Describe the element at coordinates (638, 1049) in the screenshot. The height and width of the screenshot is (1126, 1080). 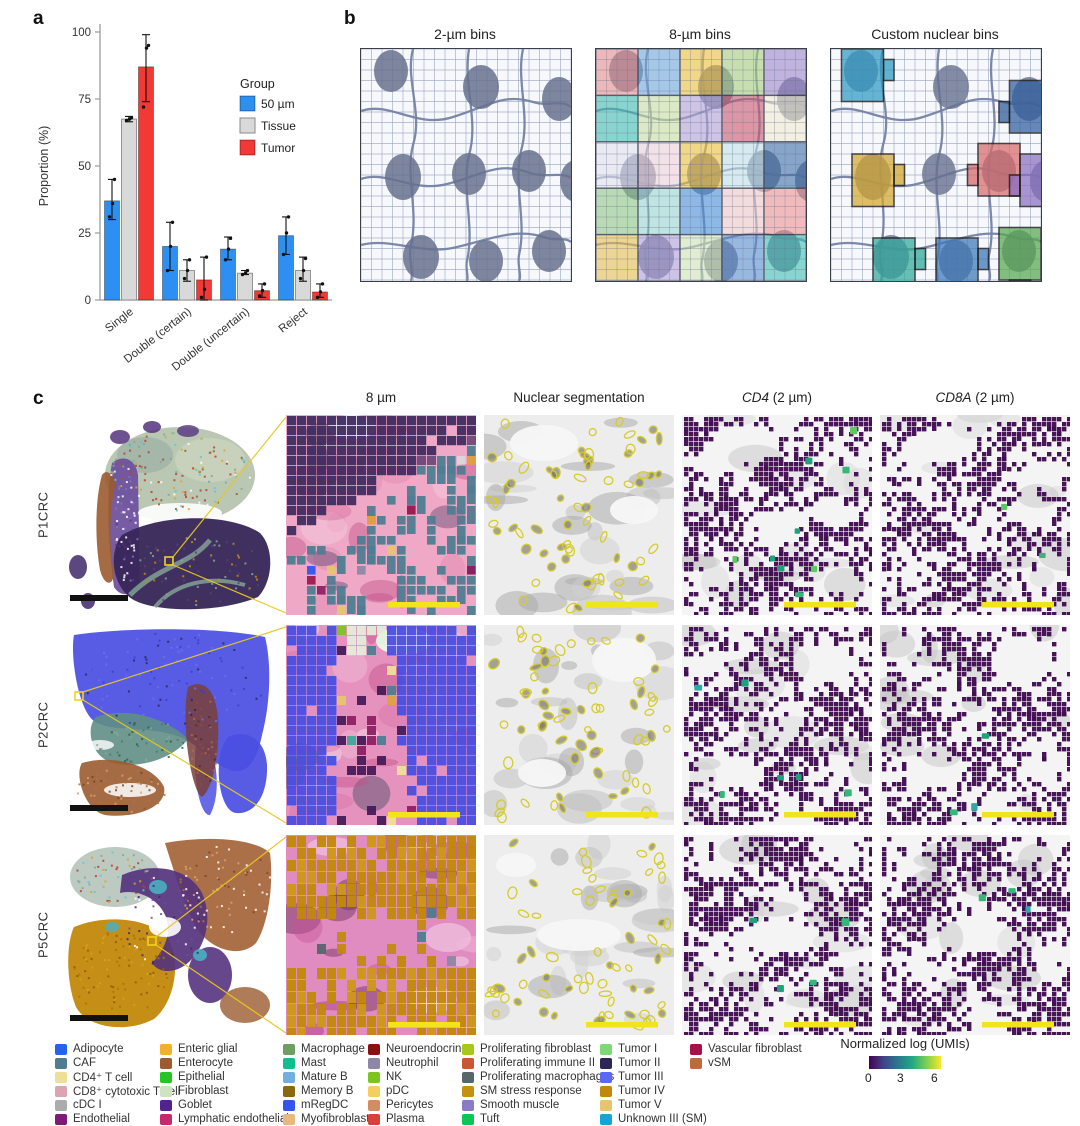
I see `legend-label: Tumor I` at that location.